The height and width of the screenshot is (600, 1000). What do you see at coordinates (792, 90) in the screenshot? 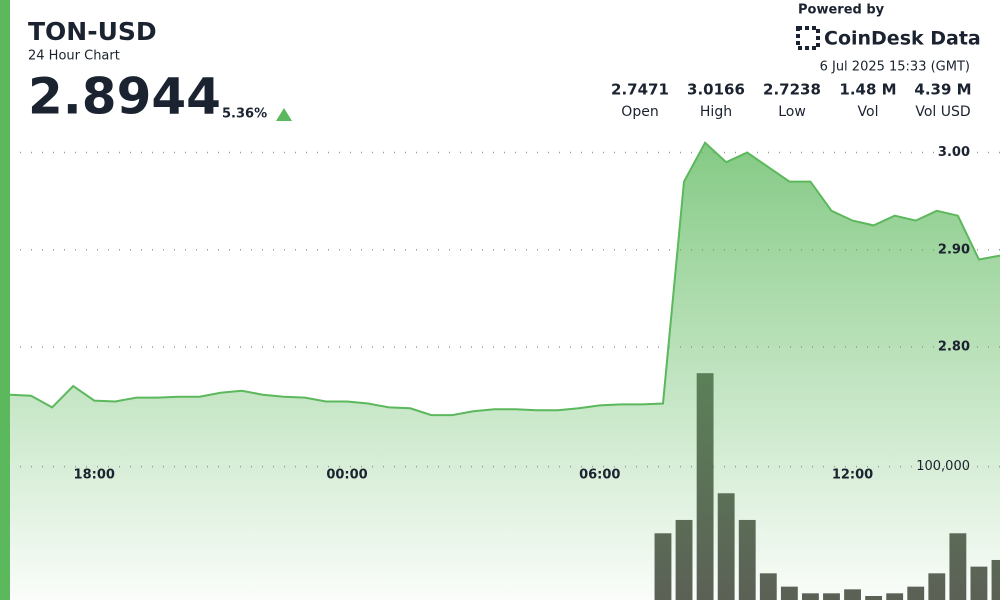
I see `stat-value: 2.7238` at bounding box center [792, 90].